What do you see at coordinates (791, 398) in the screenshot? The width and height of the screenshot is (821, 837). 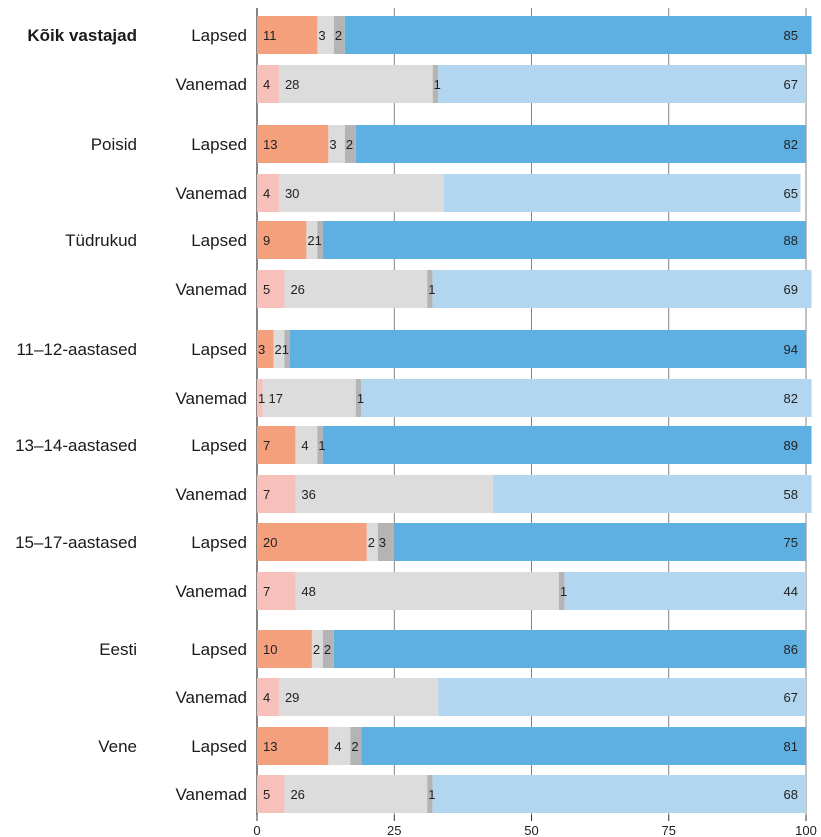 I see `data-label: 82` at bounding box center [791, 398].